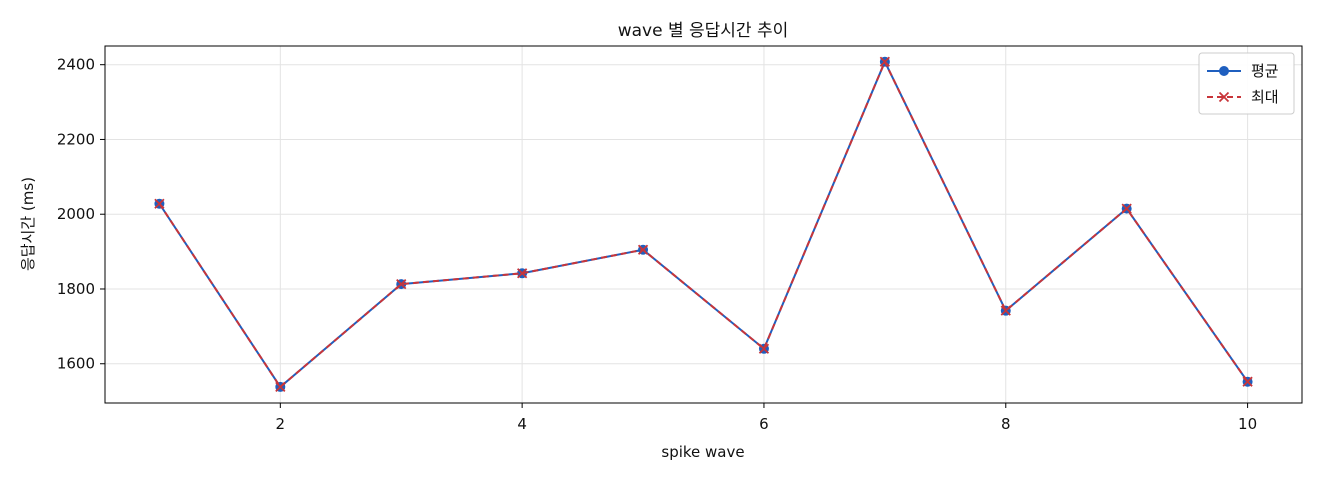 This screenshot has width=1320, height=480. What do you see at coordinates (1265, 97) in the screenshot?
I see `legend-label: 최대` at bounding box center [1265, 97].